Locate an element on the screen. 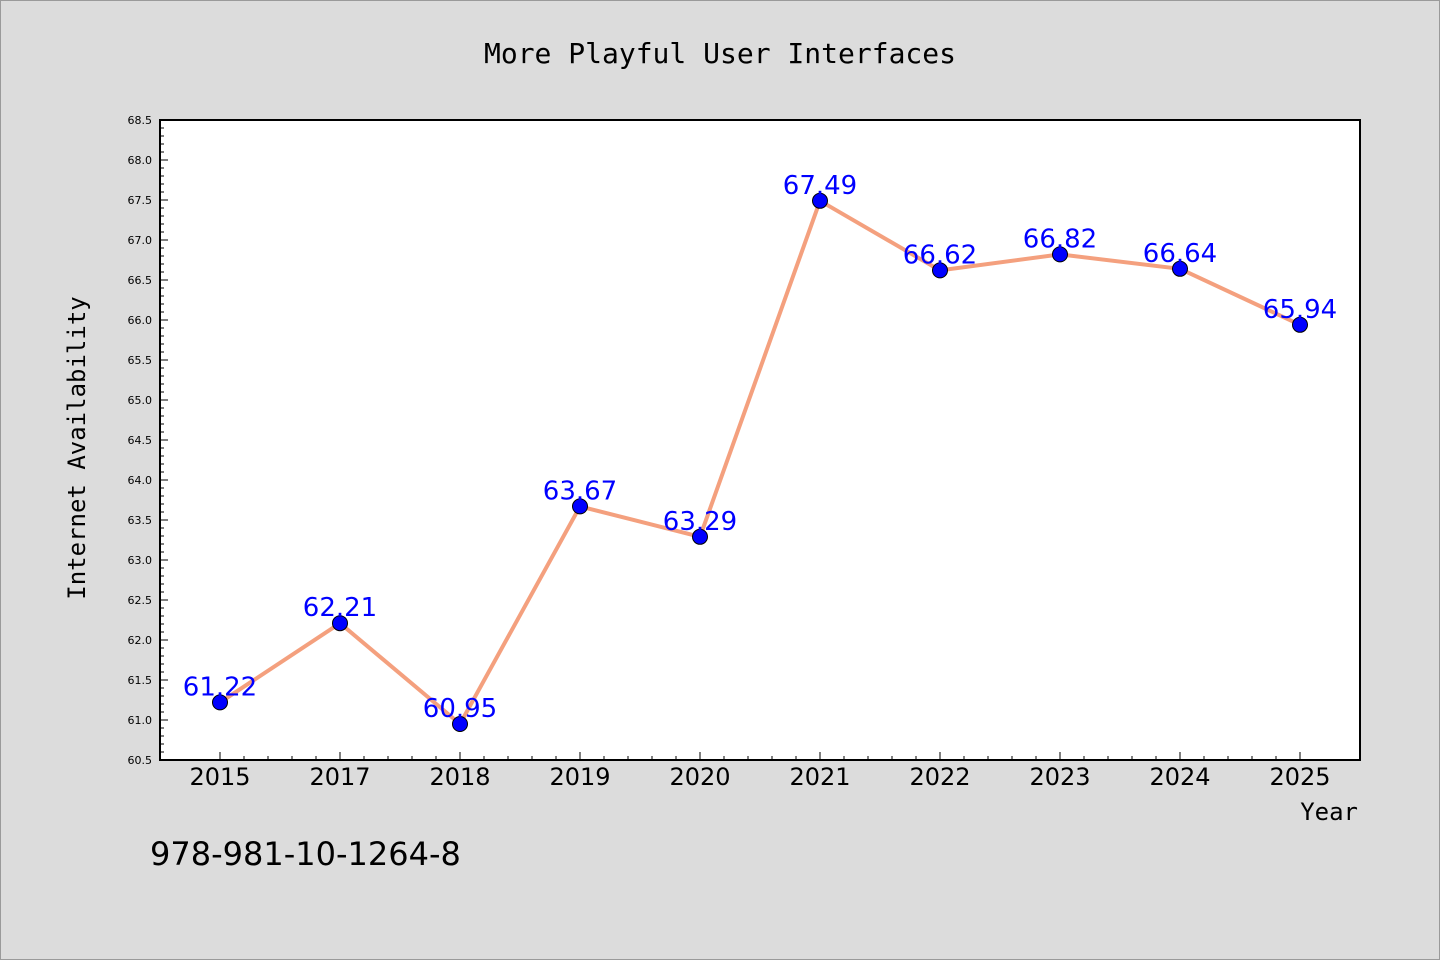 Image resolution: width=1440 pixels, height=960 pixels. data-label: 66.64 is located at coordinates (1180, 254).